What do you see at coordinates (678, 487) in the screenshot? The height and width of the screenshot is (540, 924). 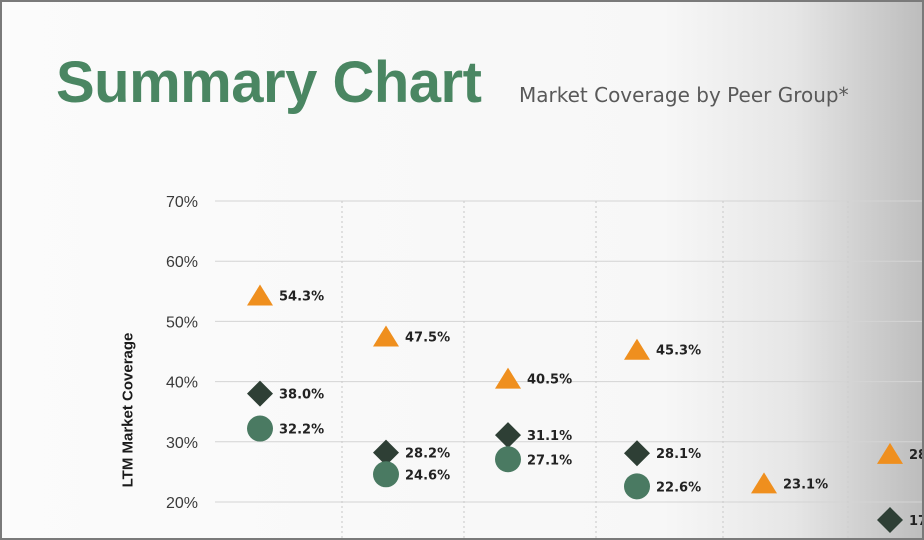 I see `data-label: 22.6%` at bounding box center [678, 487].